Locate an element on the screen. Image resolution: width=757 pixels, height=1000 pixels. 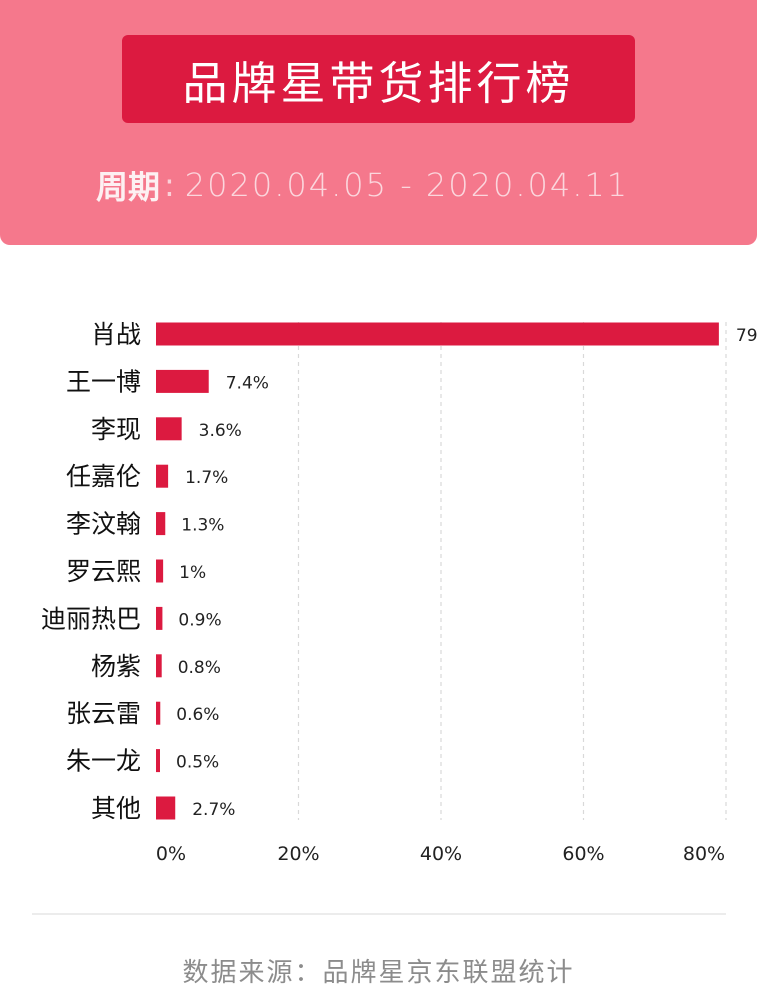
category-label: 李汶翰 is located at coordinates (103, 524).